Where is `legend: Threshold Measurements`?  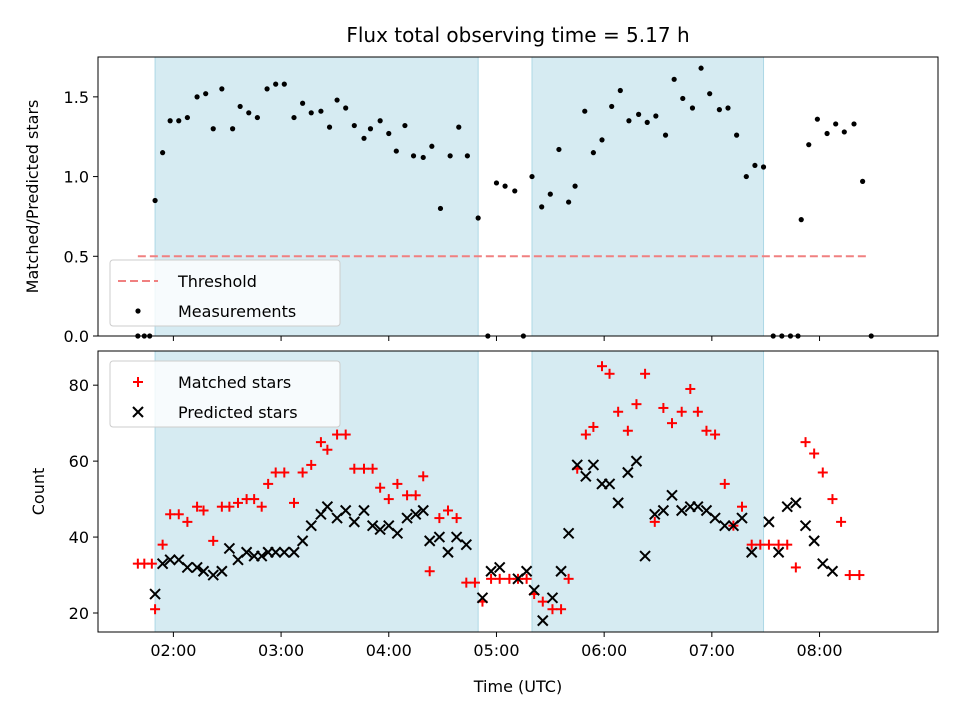
legend: Threshold Measurements is located at coordinates (225, 293).